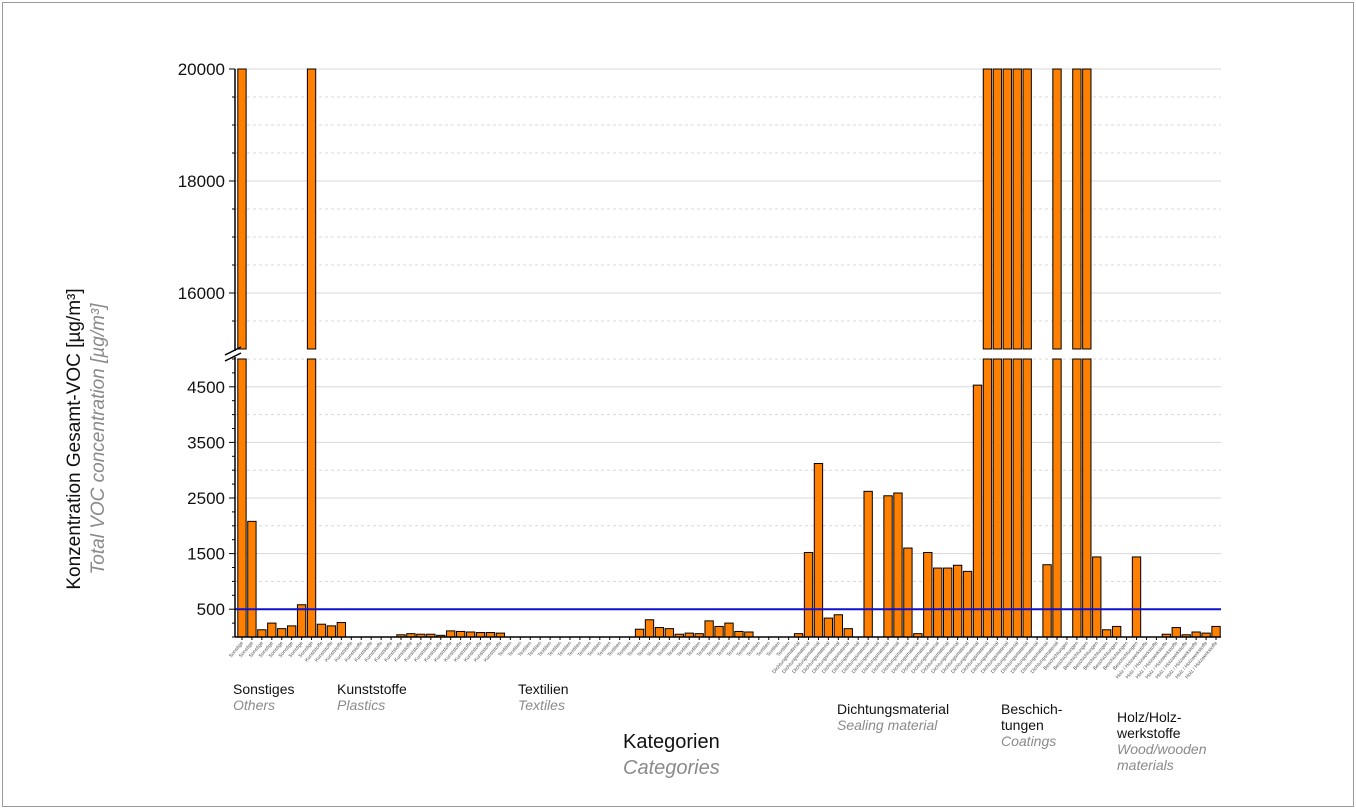 Image resolution: width=1356 pixels, height=809 pixels. What do you see at coordinates (206, 442) in the screenshot?
I see `y-tick-label: 3500` at bounding box center [206, 442].